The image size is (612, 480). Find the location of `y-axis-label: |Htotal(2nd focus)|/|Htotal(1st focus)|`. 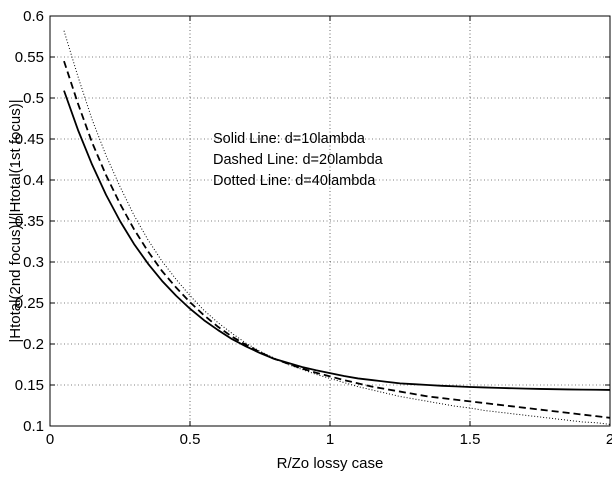

y-axis-label: |Htotal(2nd focus)|/|Htotal(1st focus)| is located at coordinates (15, 220).